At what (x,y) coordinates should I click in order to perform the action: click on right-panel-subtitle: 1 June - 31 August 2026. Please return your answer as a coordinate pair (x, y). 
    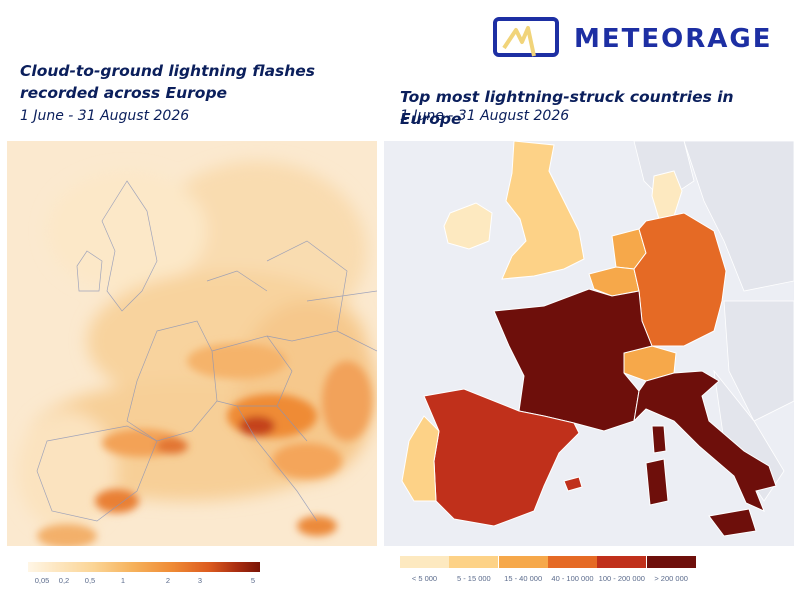
    Looking at the image, I should click on (485, 116).